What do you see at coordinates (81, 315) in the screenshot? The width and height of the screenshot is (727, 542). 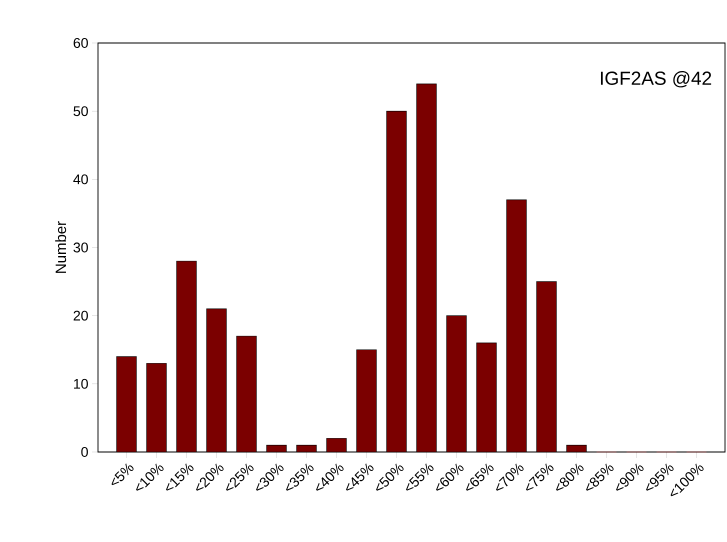 I see `y-tick-label: 20` at bounding box center [81, 315].